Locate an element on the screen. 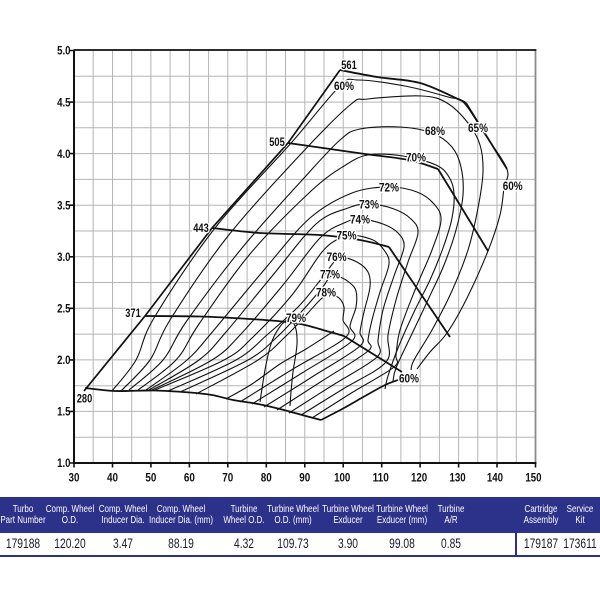 This screenshot has height=600, width=600. svg-text: 60 is located at coordinates (189, 478).